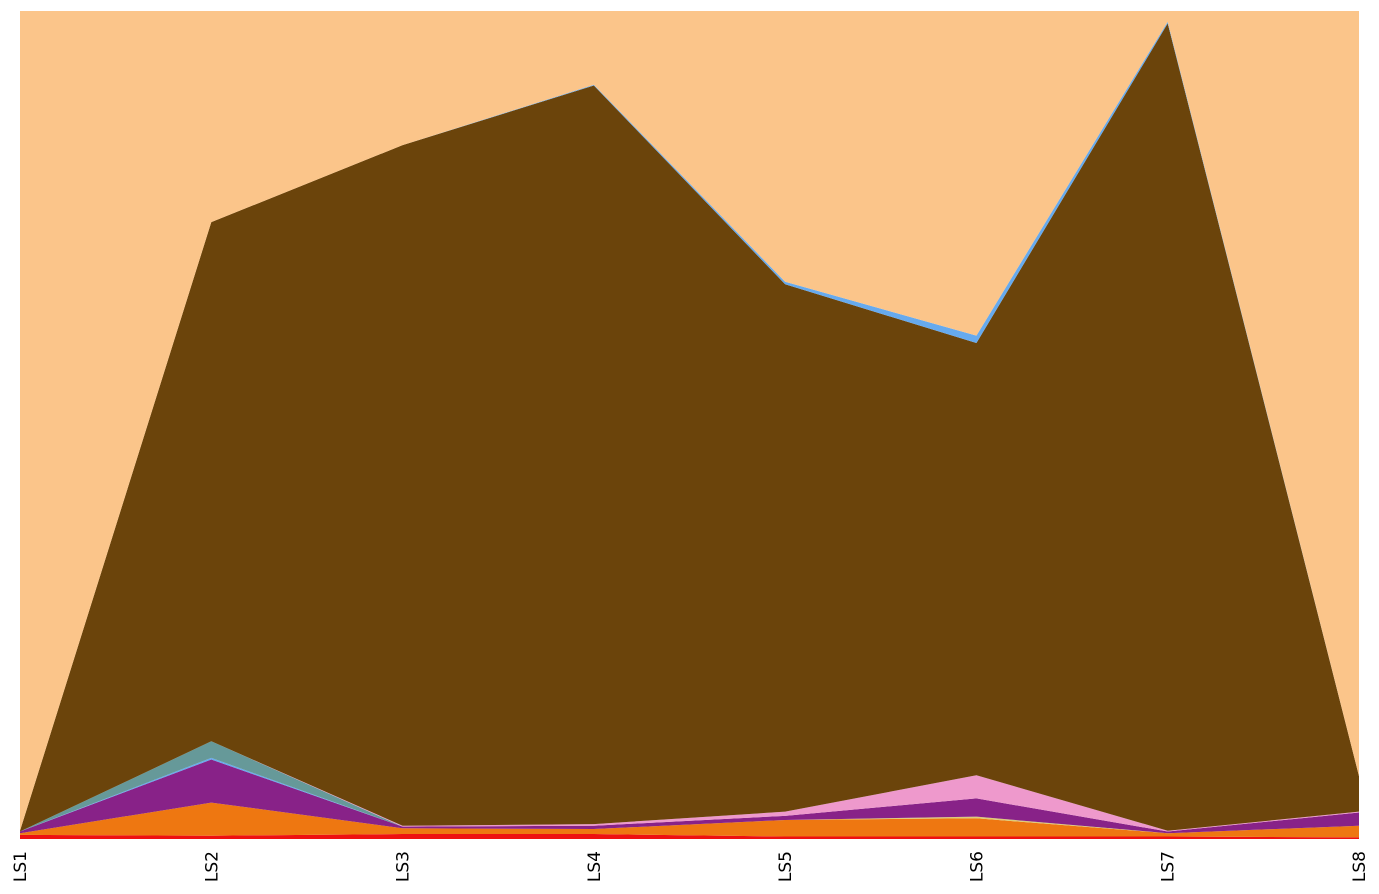 The width and height of the screenshot is (1379, 894). I want to click on x-tick-label: LS4, so click(595, 866).